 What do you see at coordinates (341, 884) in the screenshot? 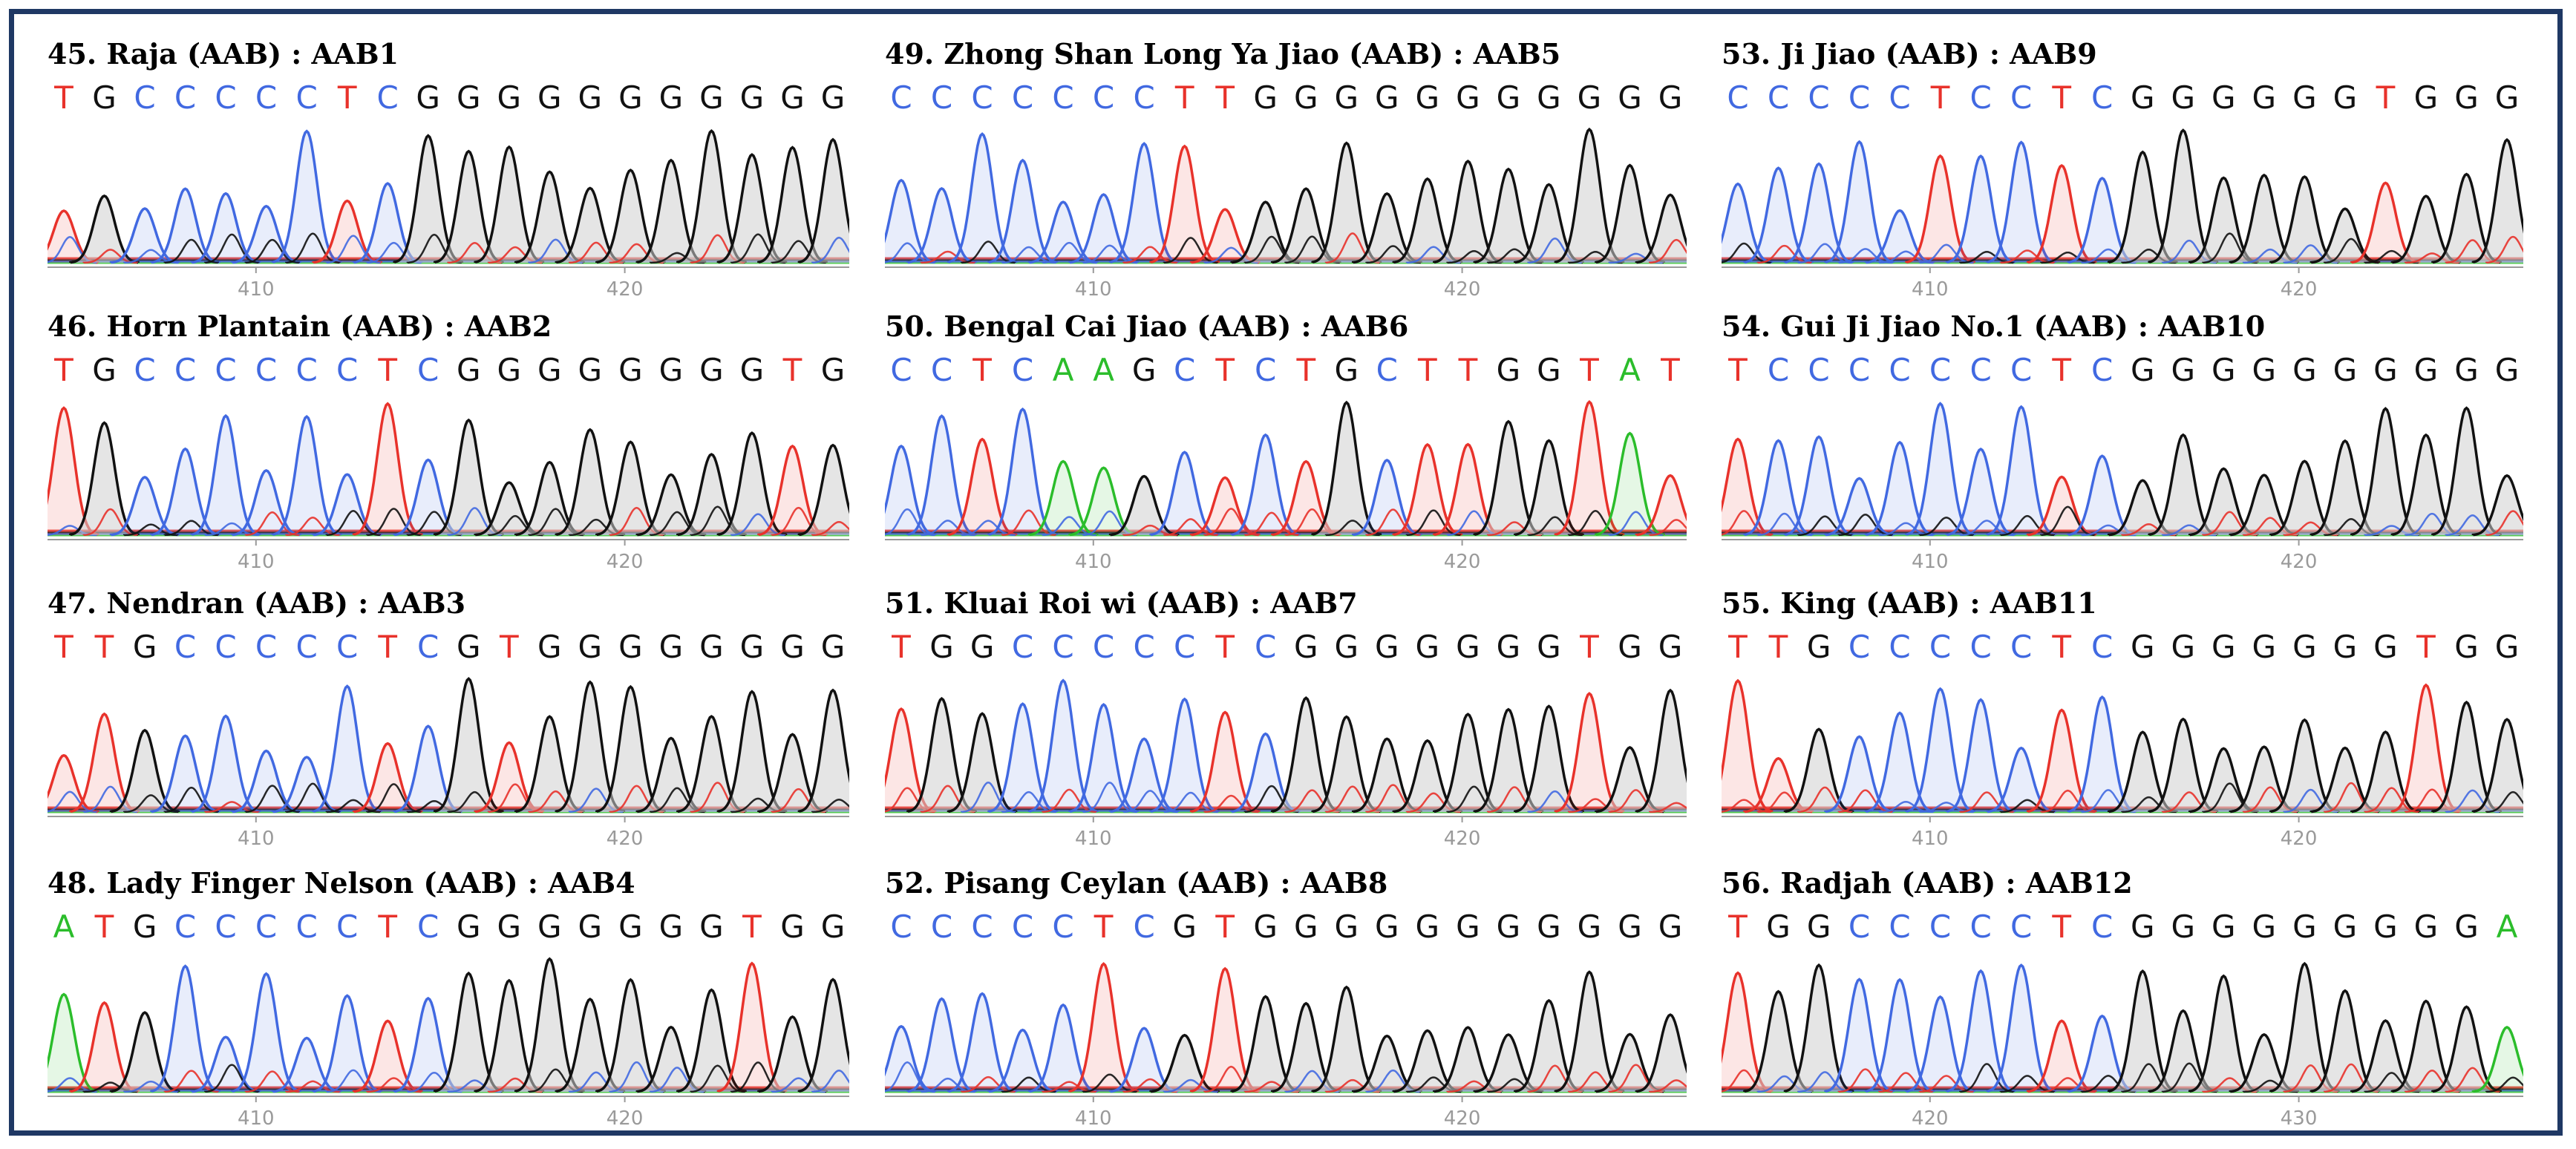
I see `panel-title: 48. Lady Finger Nelson (AAB) : AAB4` at bounding box center [341, 884].